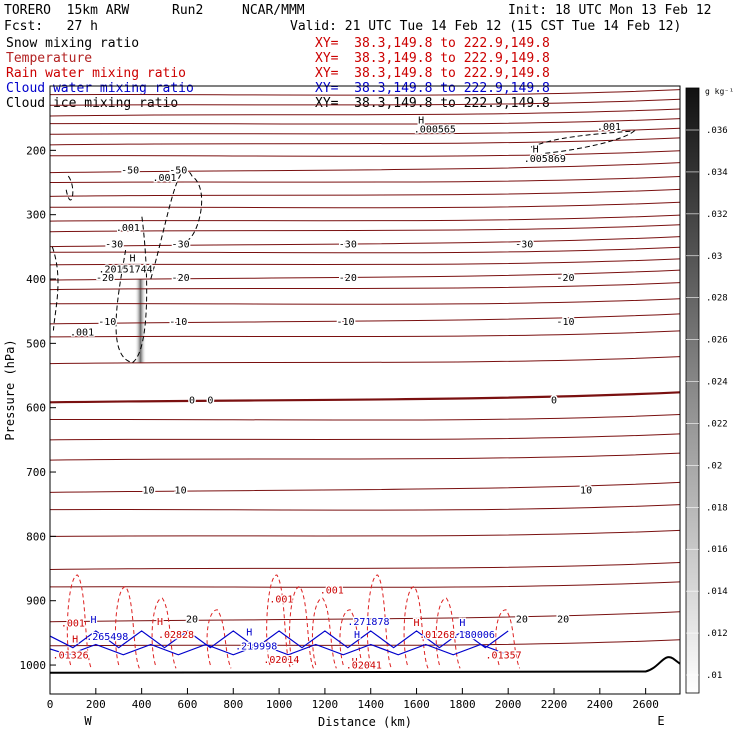 This screenshot has width=740, height=740. What do you see at coordinates (92, 103) in the screenshot?
I see `field-name-cloud-ice: Cloud ice mixing ratio` at bounding box center [92, 103].